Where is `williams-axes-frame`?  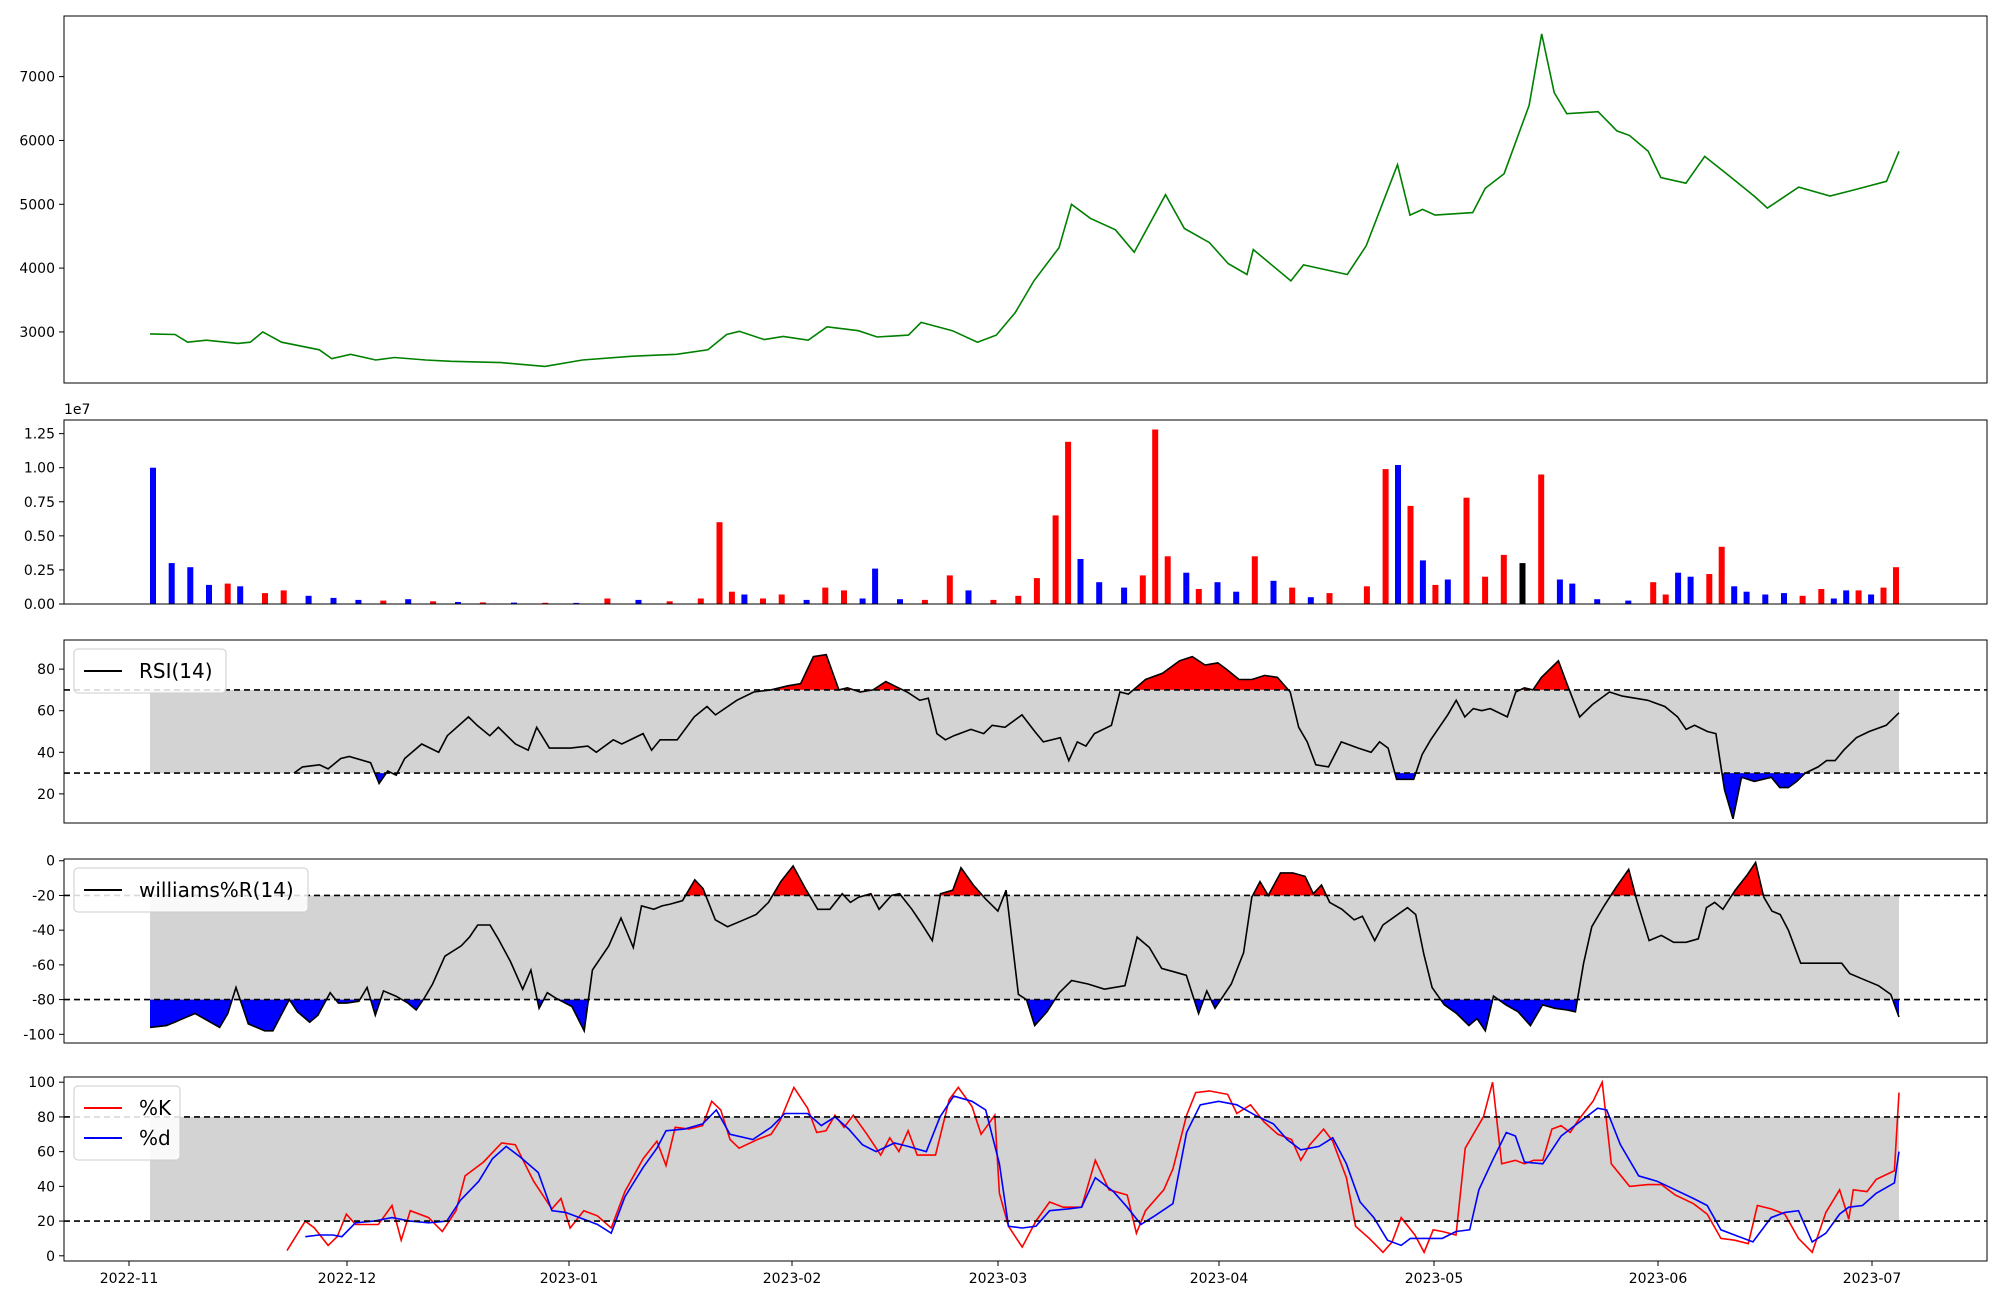 williams-axes-frame is located at coordinates (1025, 951).